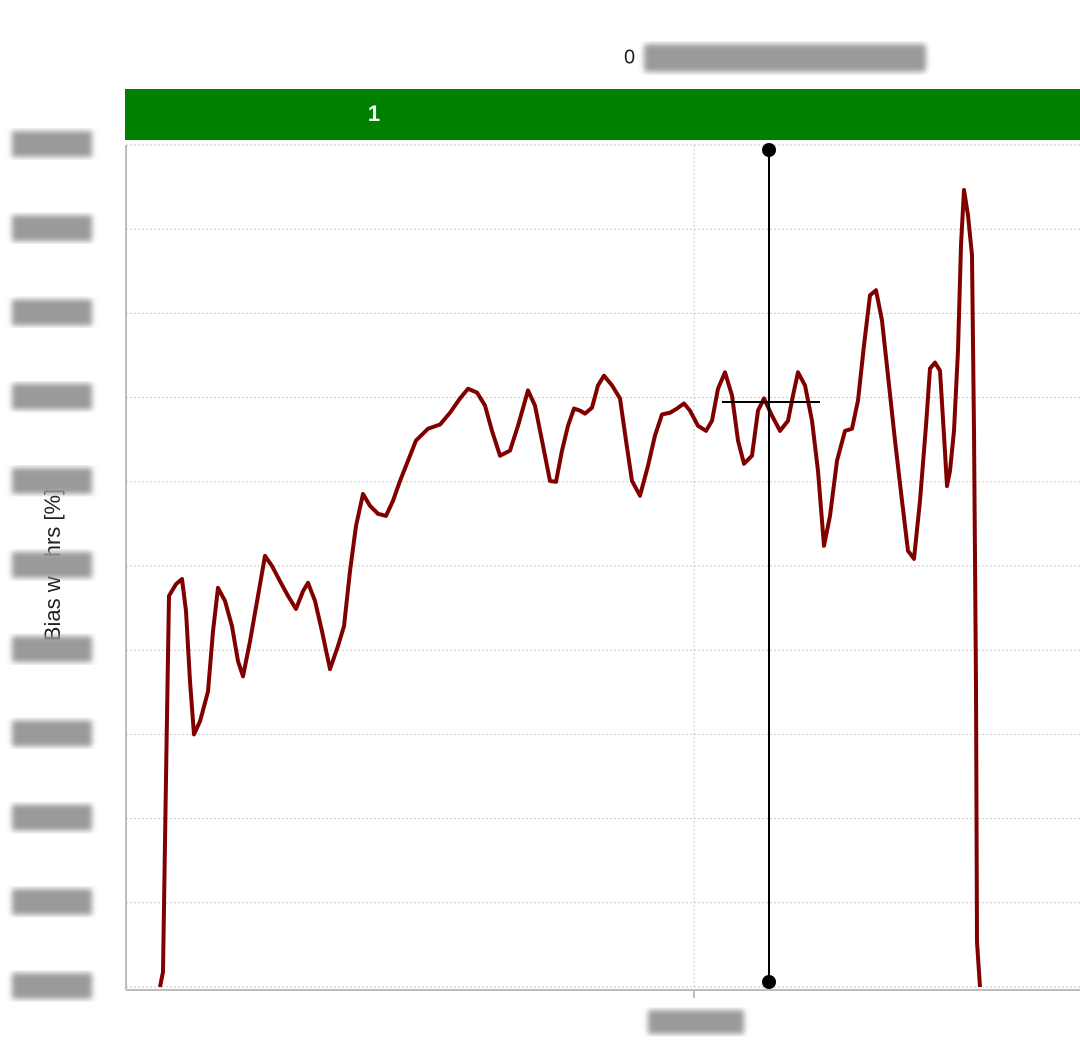 This screenshot has height=1046, width=1080. What do you see at coordinates (374, 113) in the screenshot?
I see `segment-label: 1` at bounding box center [374, 113].